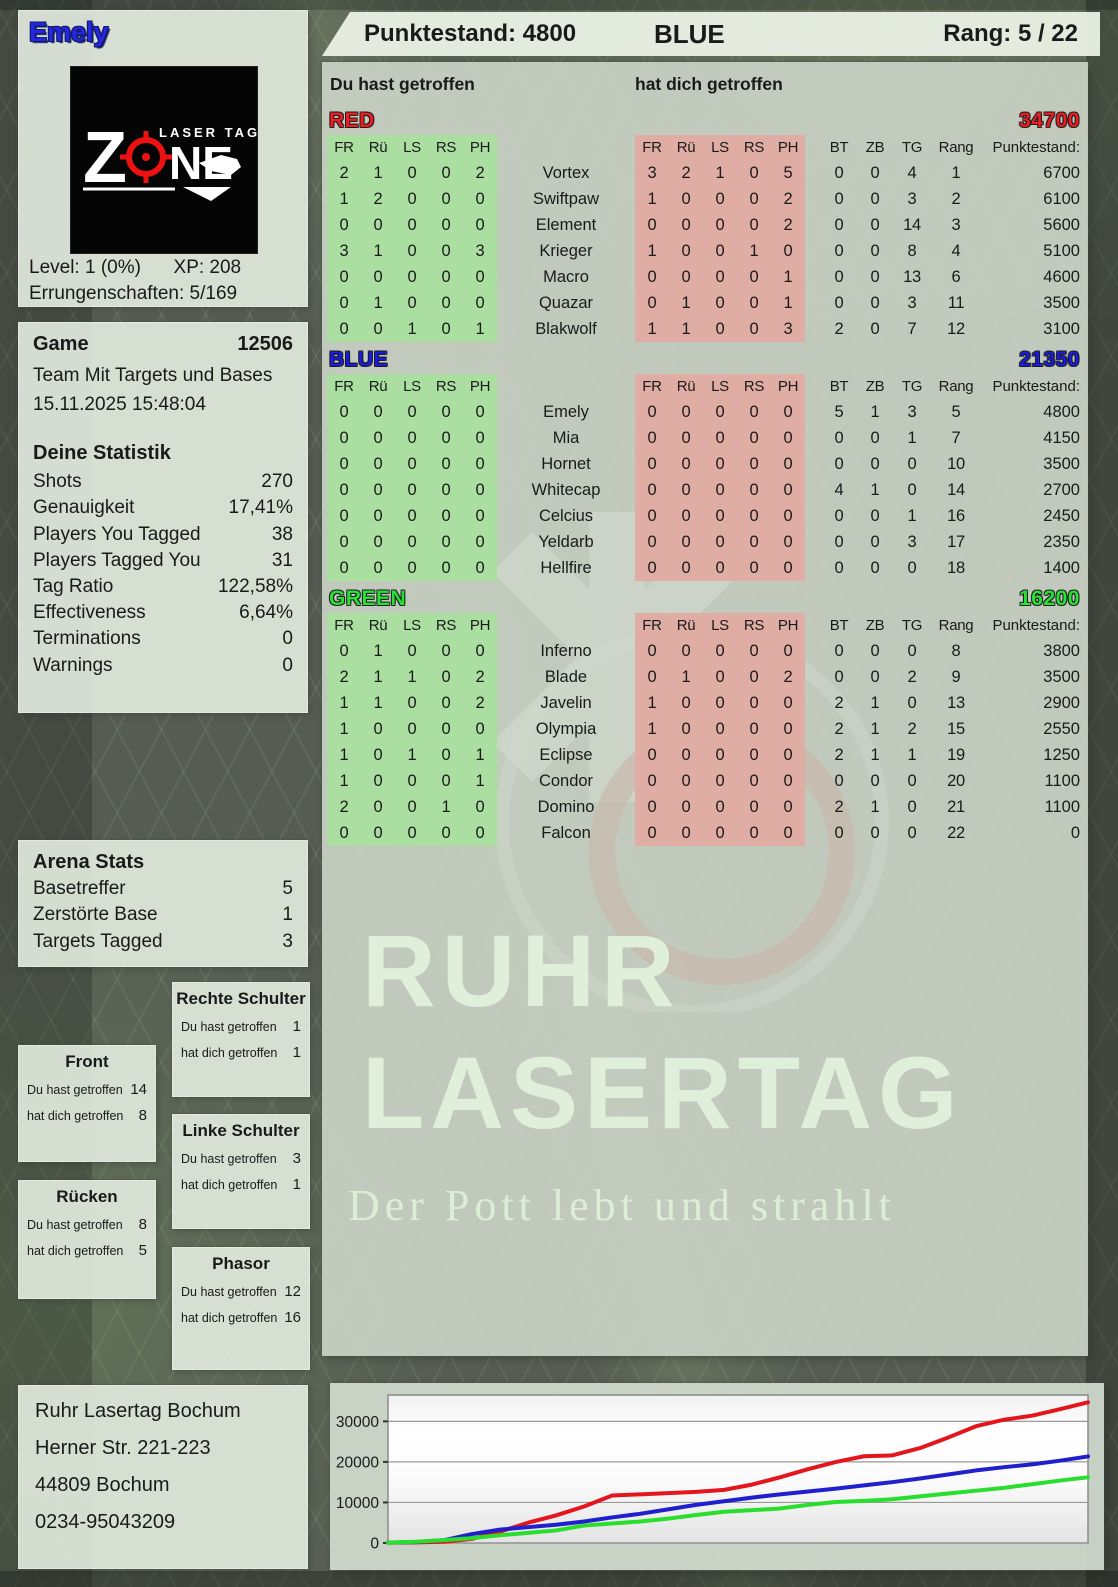 The height and width of the screenshot is (1587, 1118). I want to click on col-label-score: Punktestand:, so click(1036, 147).